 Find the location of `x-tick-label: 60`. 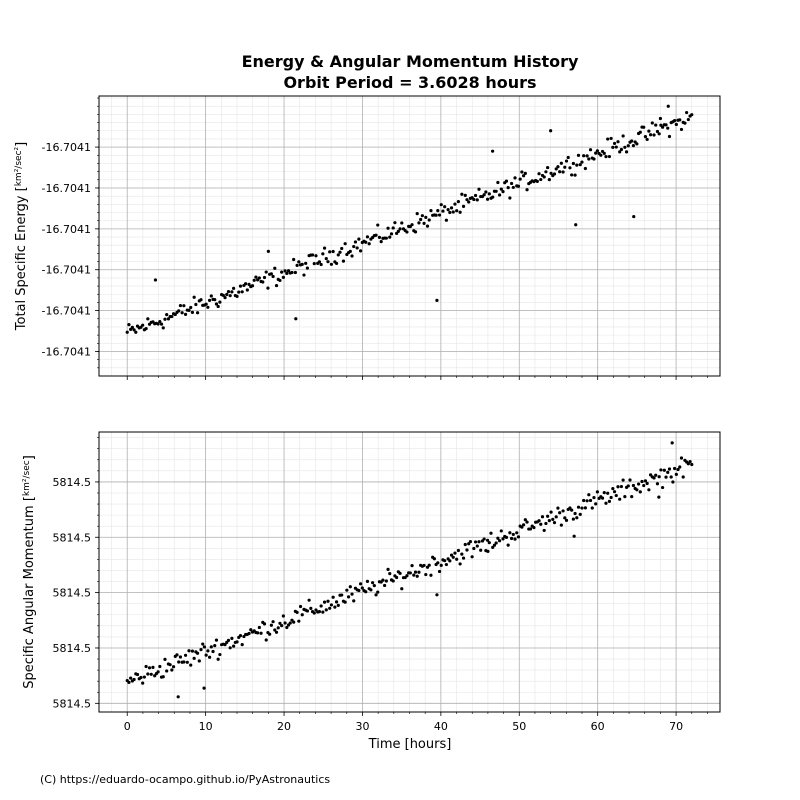

x-tick-label: 60 is located at coordinates (598, 726).